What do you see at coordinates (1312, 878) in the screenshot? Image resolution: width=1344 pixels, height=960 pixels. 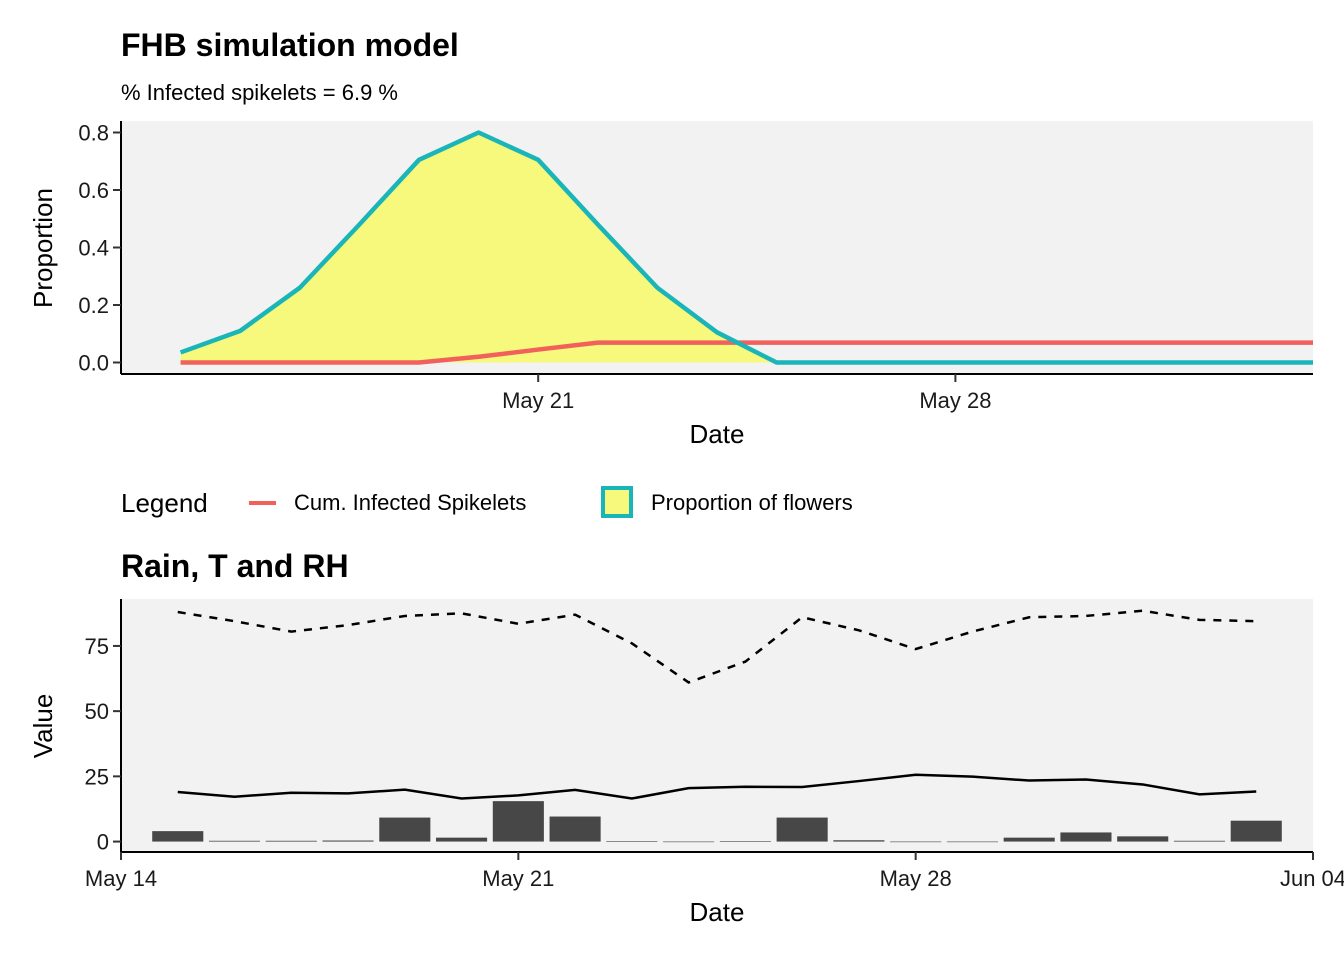 I see `weather-x-tick-label: Jun 04` at bounding box center [1312, 878].